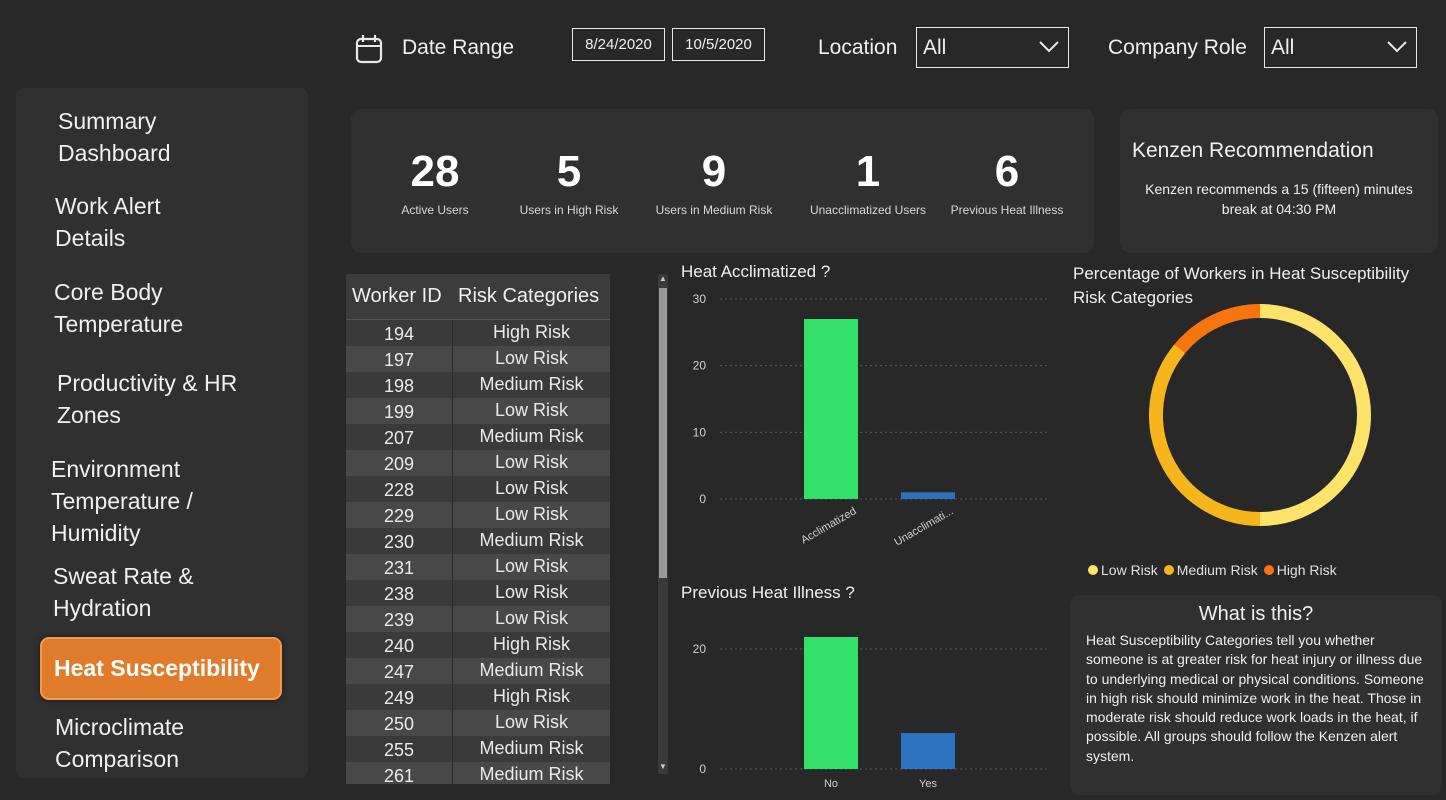 This screenshot has width=1446, height=800. Describe the element at coordinates (399, 386) in the screenshot. I see `cell-worker-id: 198` at that location.